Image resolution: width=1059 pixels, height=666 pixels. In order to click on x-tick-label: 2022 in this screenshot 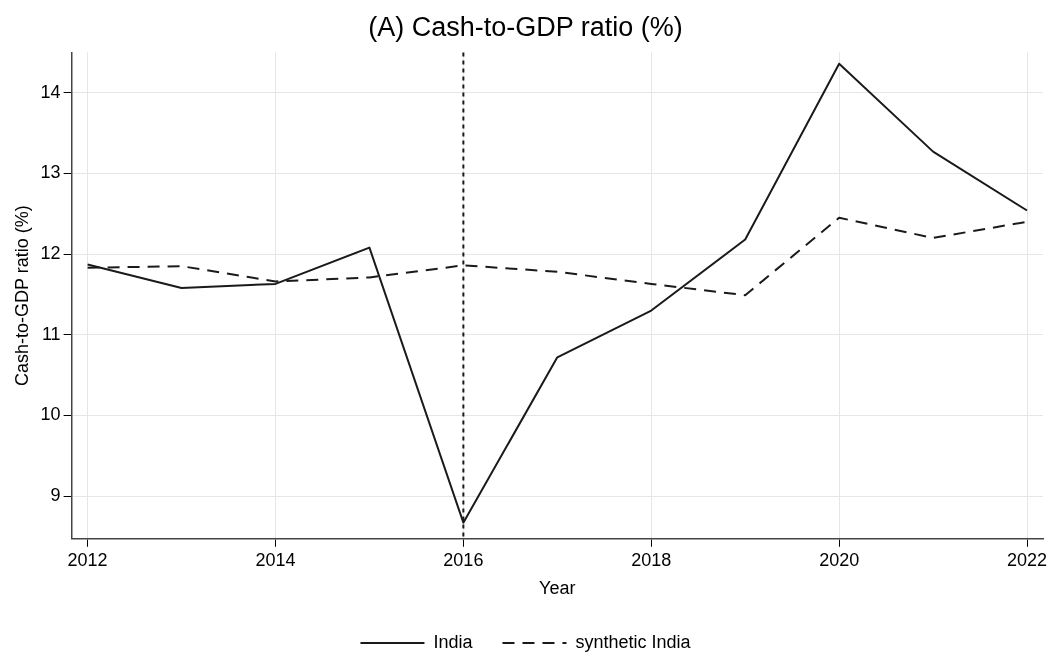, I will do `click(1027, 559)`.